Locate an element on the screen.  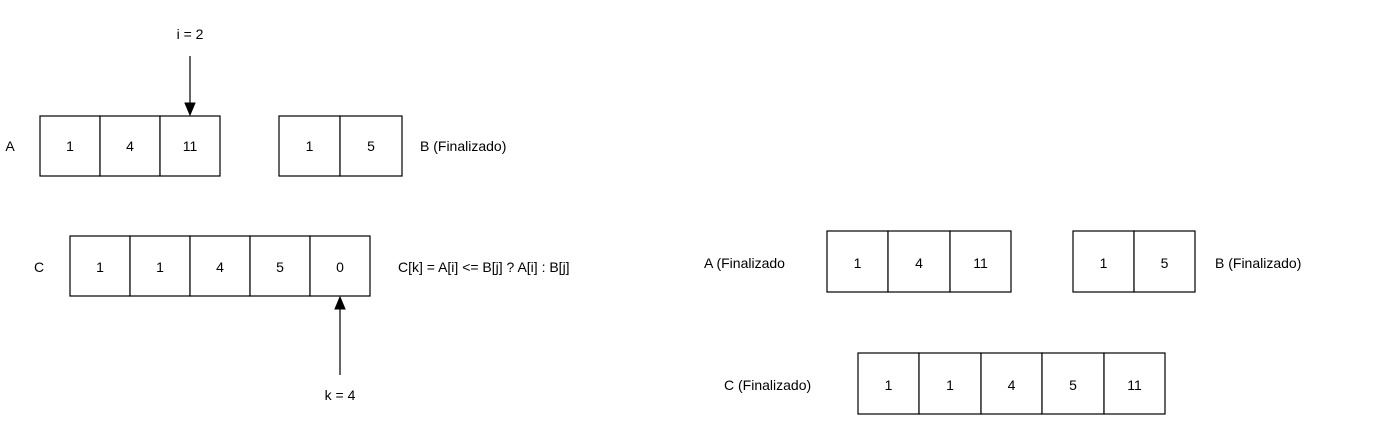
array-b-cell-box is located at coordinates (371, 146).